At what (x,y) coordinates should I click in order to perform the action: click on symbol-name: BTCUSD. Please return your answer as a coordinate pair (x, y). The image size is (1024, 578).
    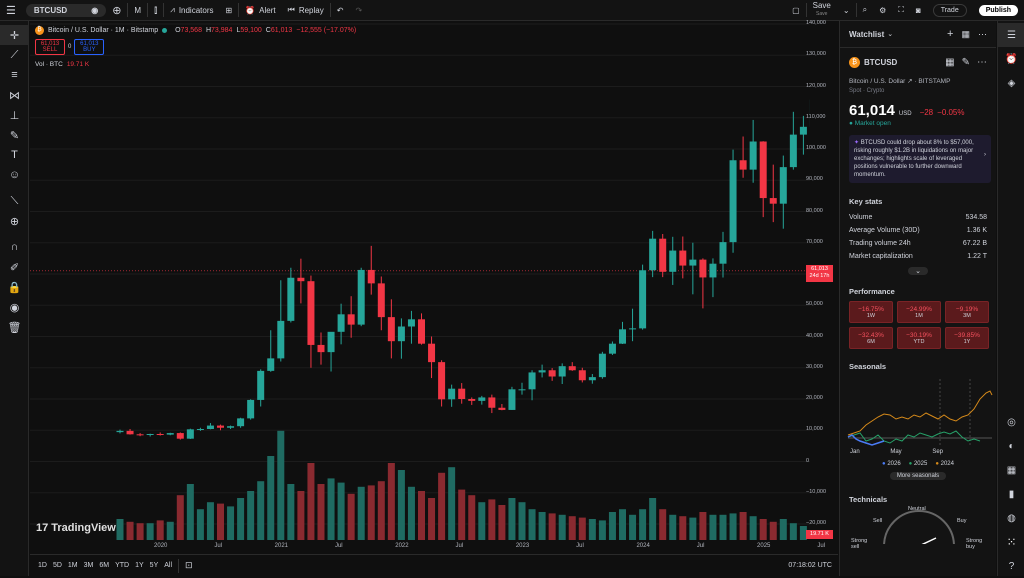
    Looking at the image, I should click on (880, 62).